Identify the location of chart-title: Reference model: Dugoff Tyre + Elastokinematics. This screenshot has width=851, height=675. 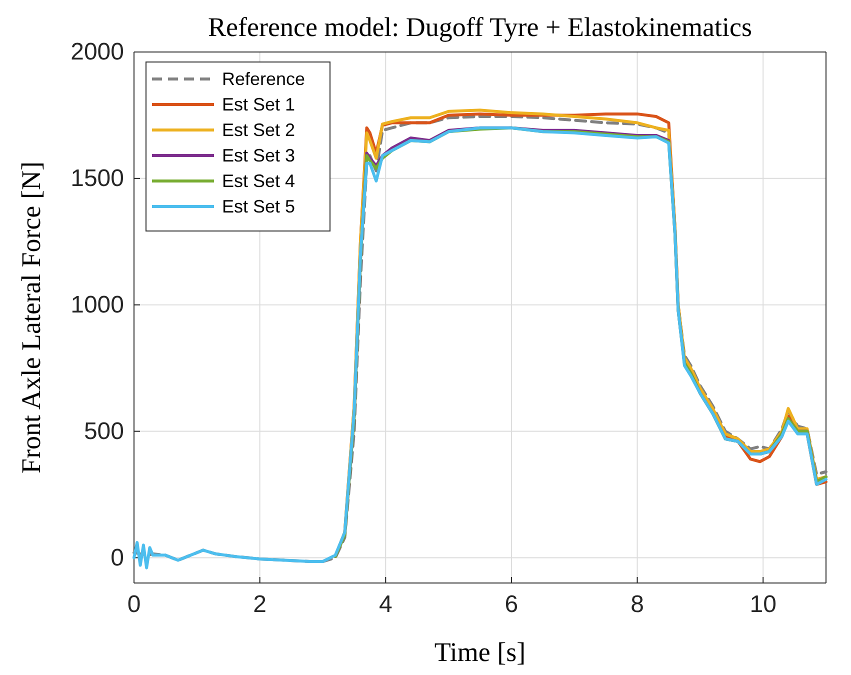
(480, 27).